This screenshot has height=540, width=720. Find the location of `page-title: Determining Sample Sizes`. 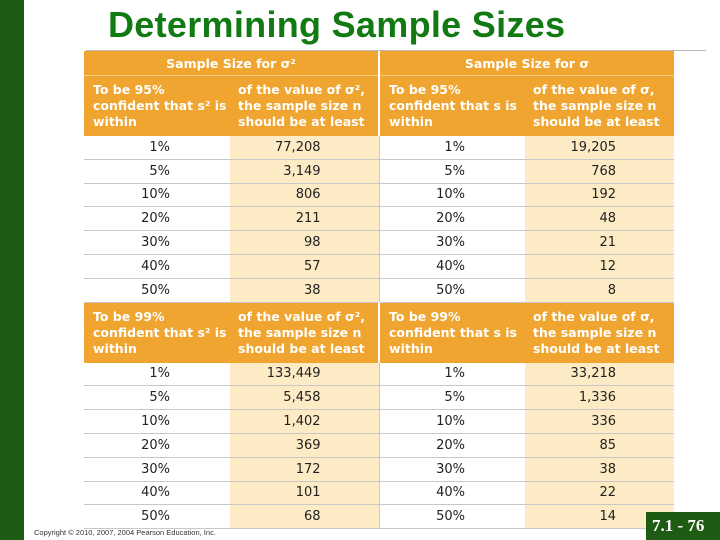

page-title: Determining Sample Sizes is located at coordinates (337, 24).